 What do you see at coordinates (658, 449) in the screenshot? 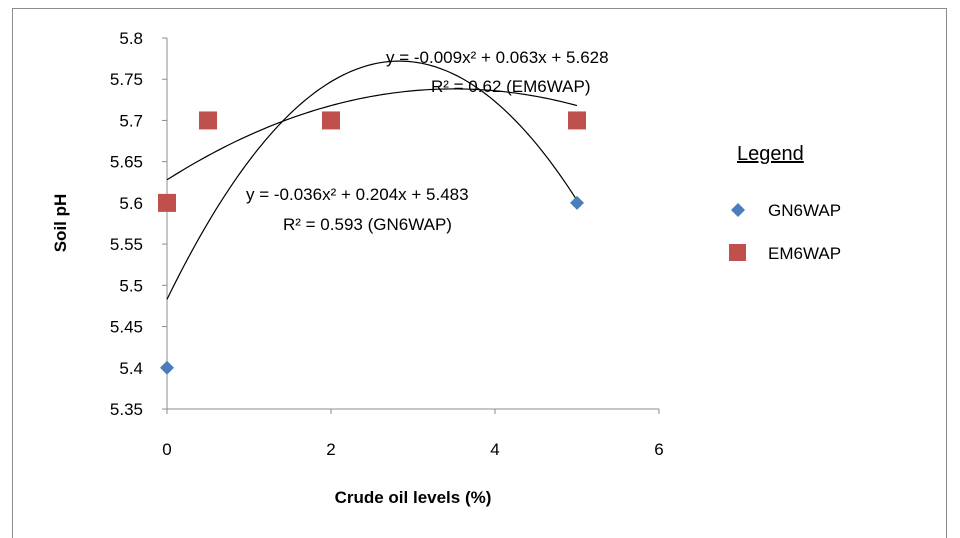
I see `x-tick-label: 6` at bounding box center [658, 449].